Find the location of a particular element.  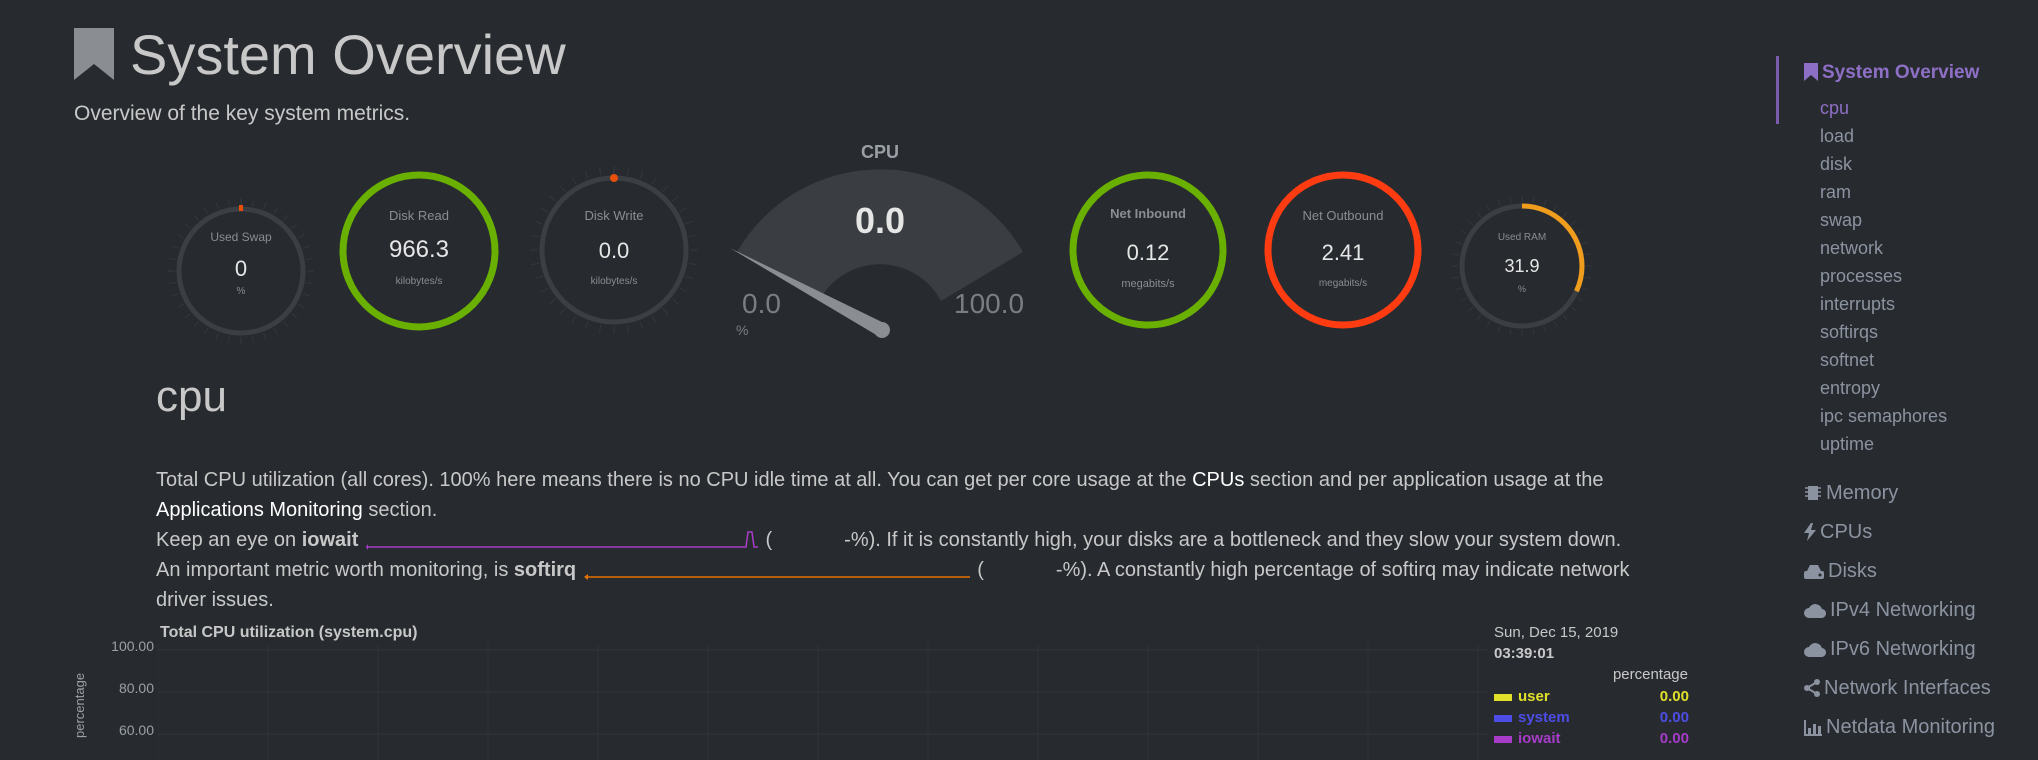

sidebar-subitem-softnet: softnet is located at coordinates (1847, 360).